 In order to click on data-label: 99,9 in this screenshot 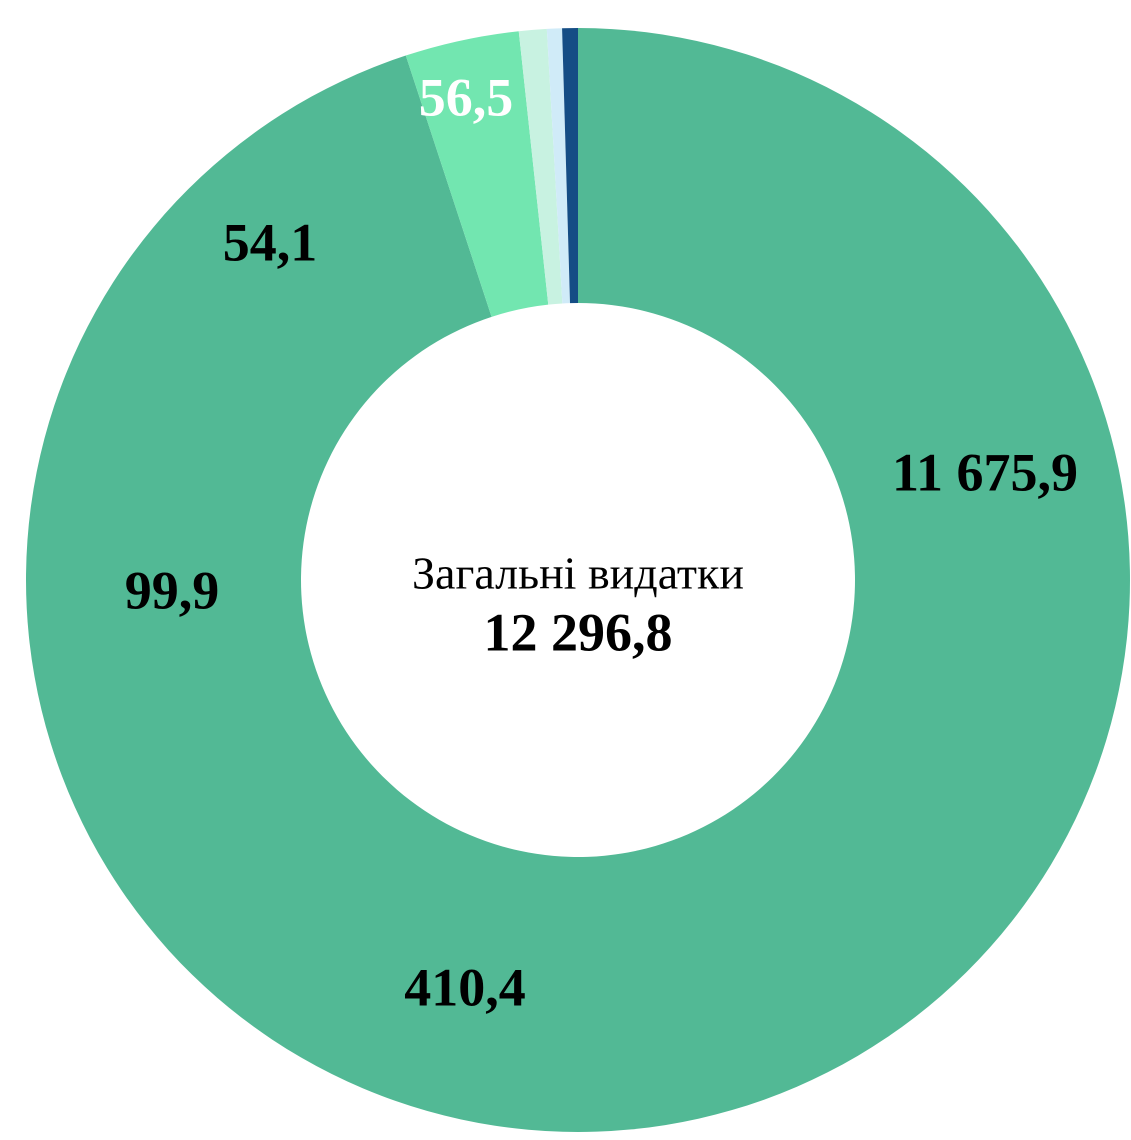, I will do `click(172, 590)`.